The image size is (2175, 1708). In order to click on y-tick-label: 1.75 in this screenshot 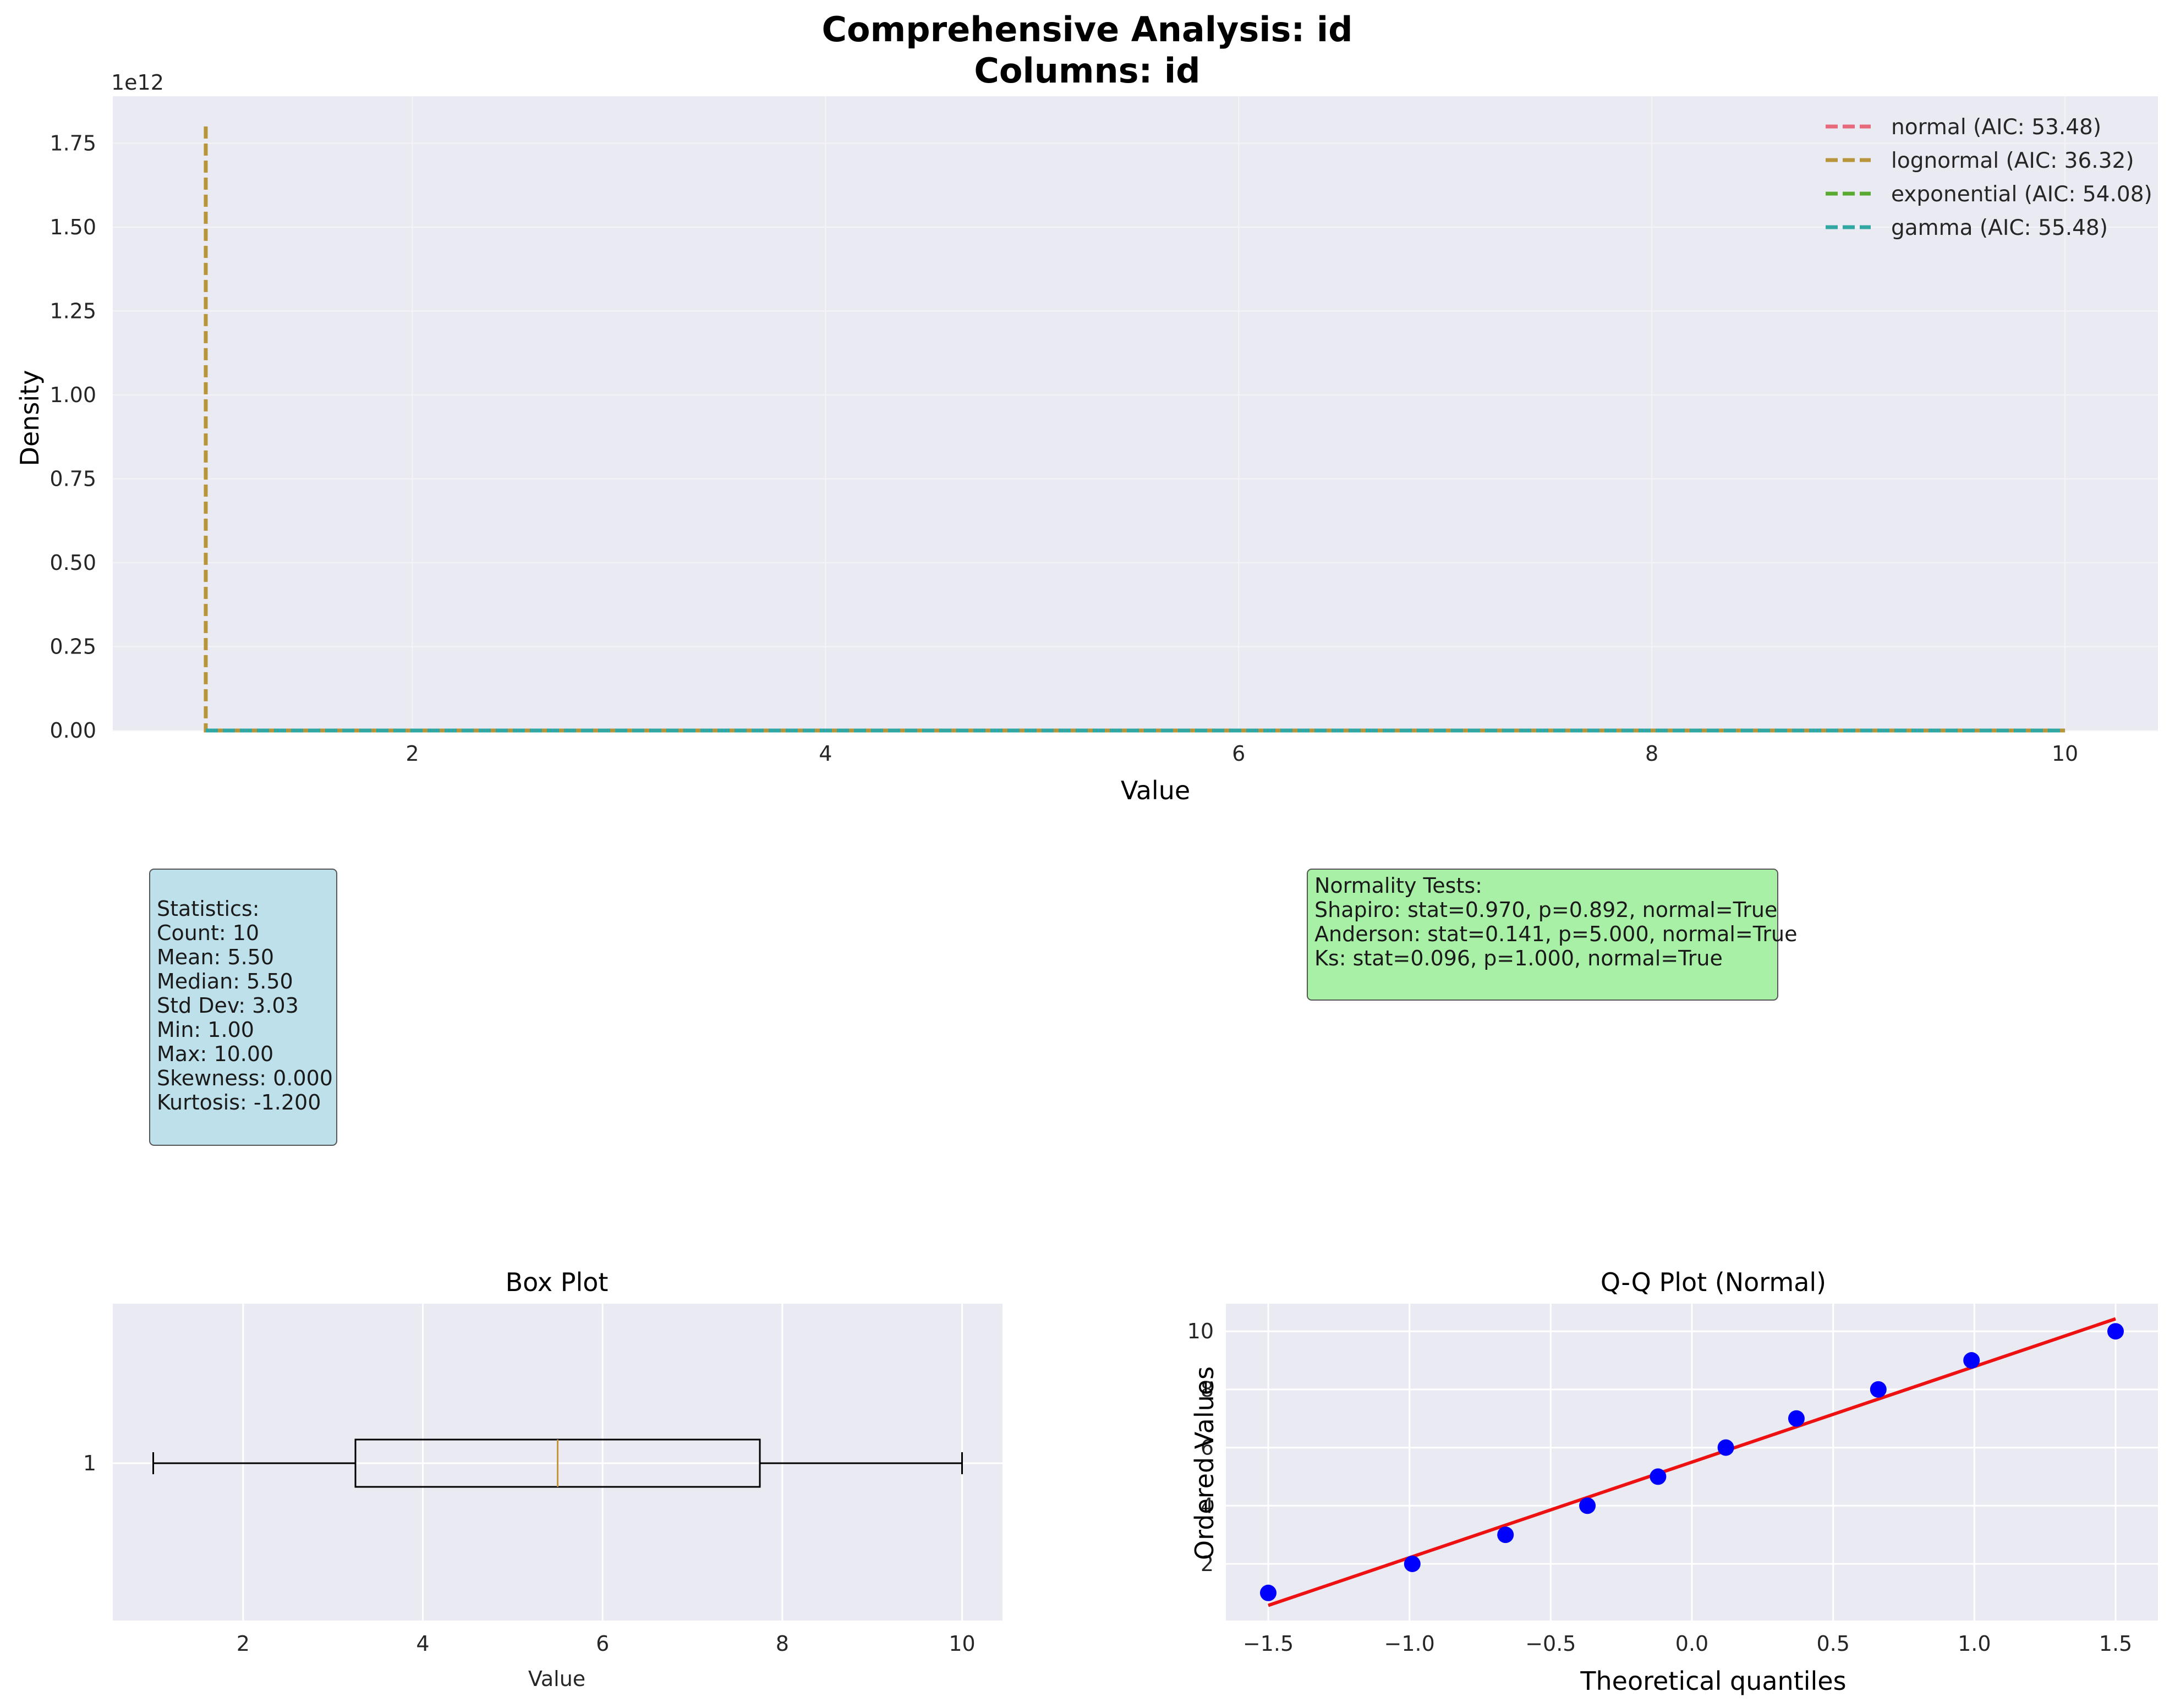, I will do `click(73, 143)`.